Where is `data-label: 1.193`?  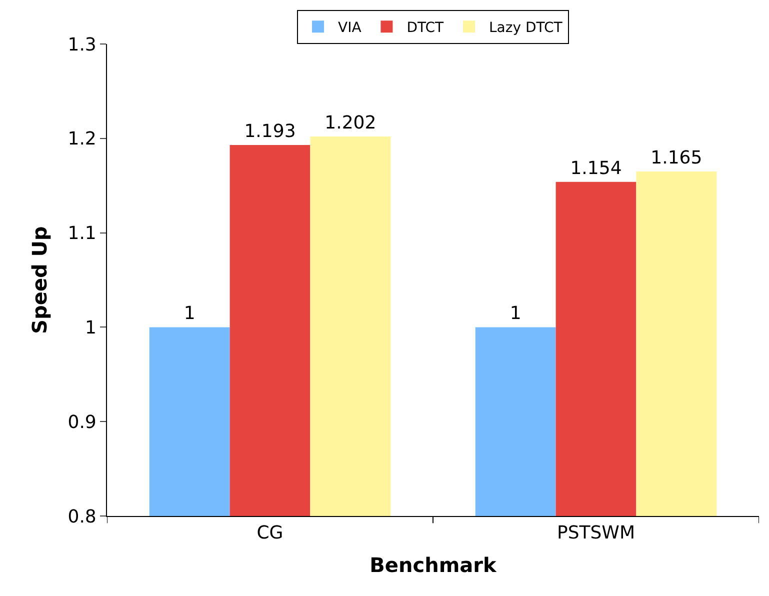
data-label: 1.193 is located at coordinates (270, 131).